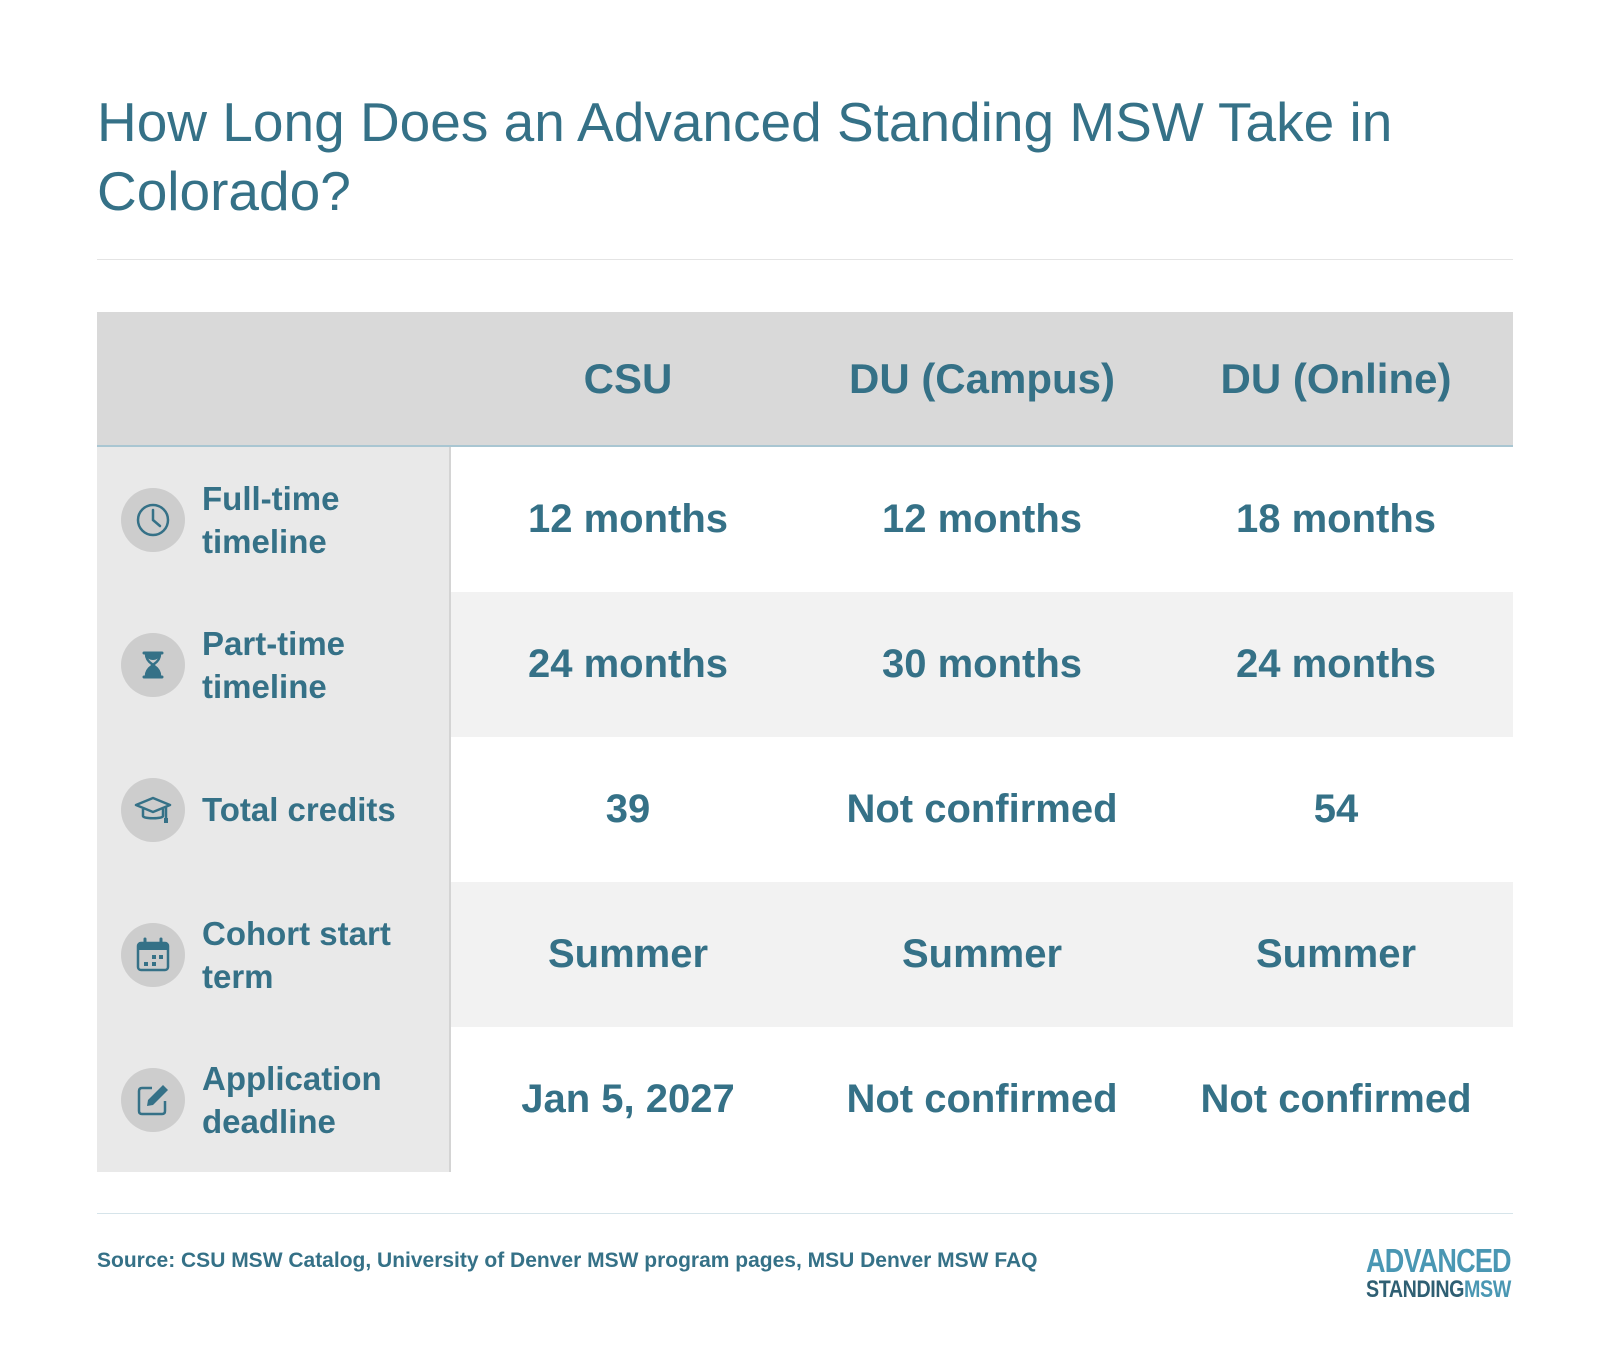 The width and height of the screenshot is (1600, 1366). What do you see at coordinates (805, 379) in the screenshot?
I see `table-header: CSU DU (Campus) DU (Online)` at bounding box center [805, 379].